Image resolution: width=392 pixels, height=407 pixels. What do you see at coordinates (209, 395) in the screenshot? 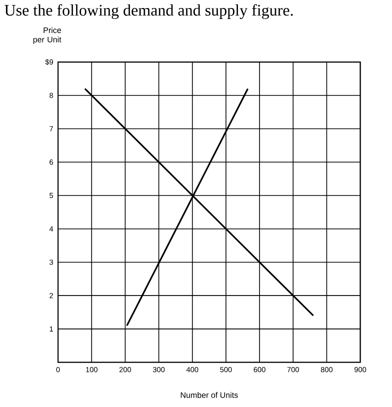
I see `x-axis-title: Number of Units` at bounding box center [209, 395].